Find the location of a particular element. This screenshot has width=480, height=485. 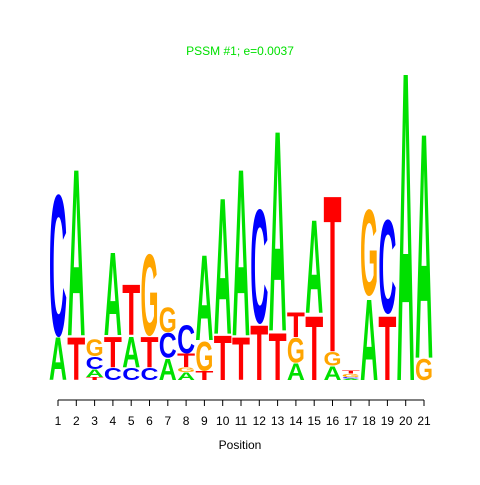

x-tick-label: 9 is located at coordinates (204, 421).